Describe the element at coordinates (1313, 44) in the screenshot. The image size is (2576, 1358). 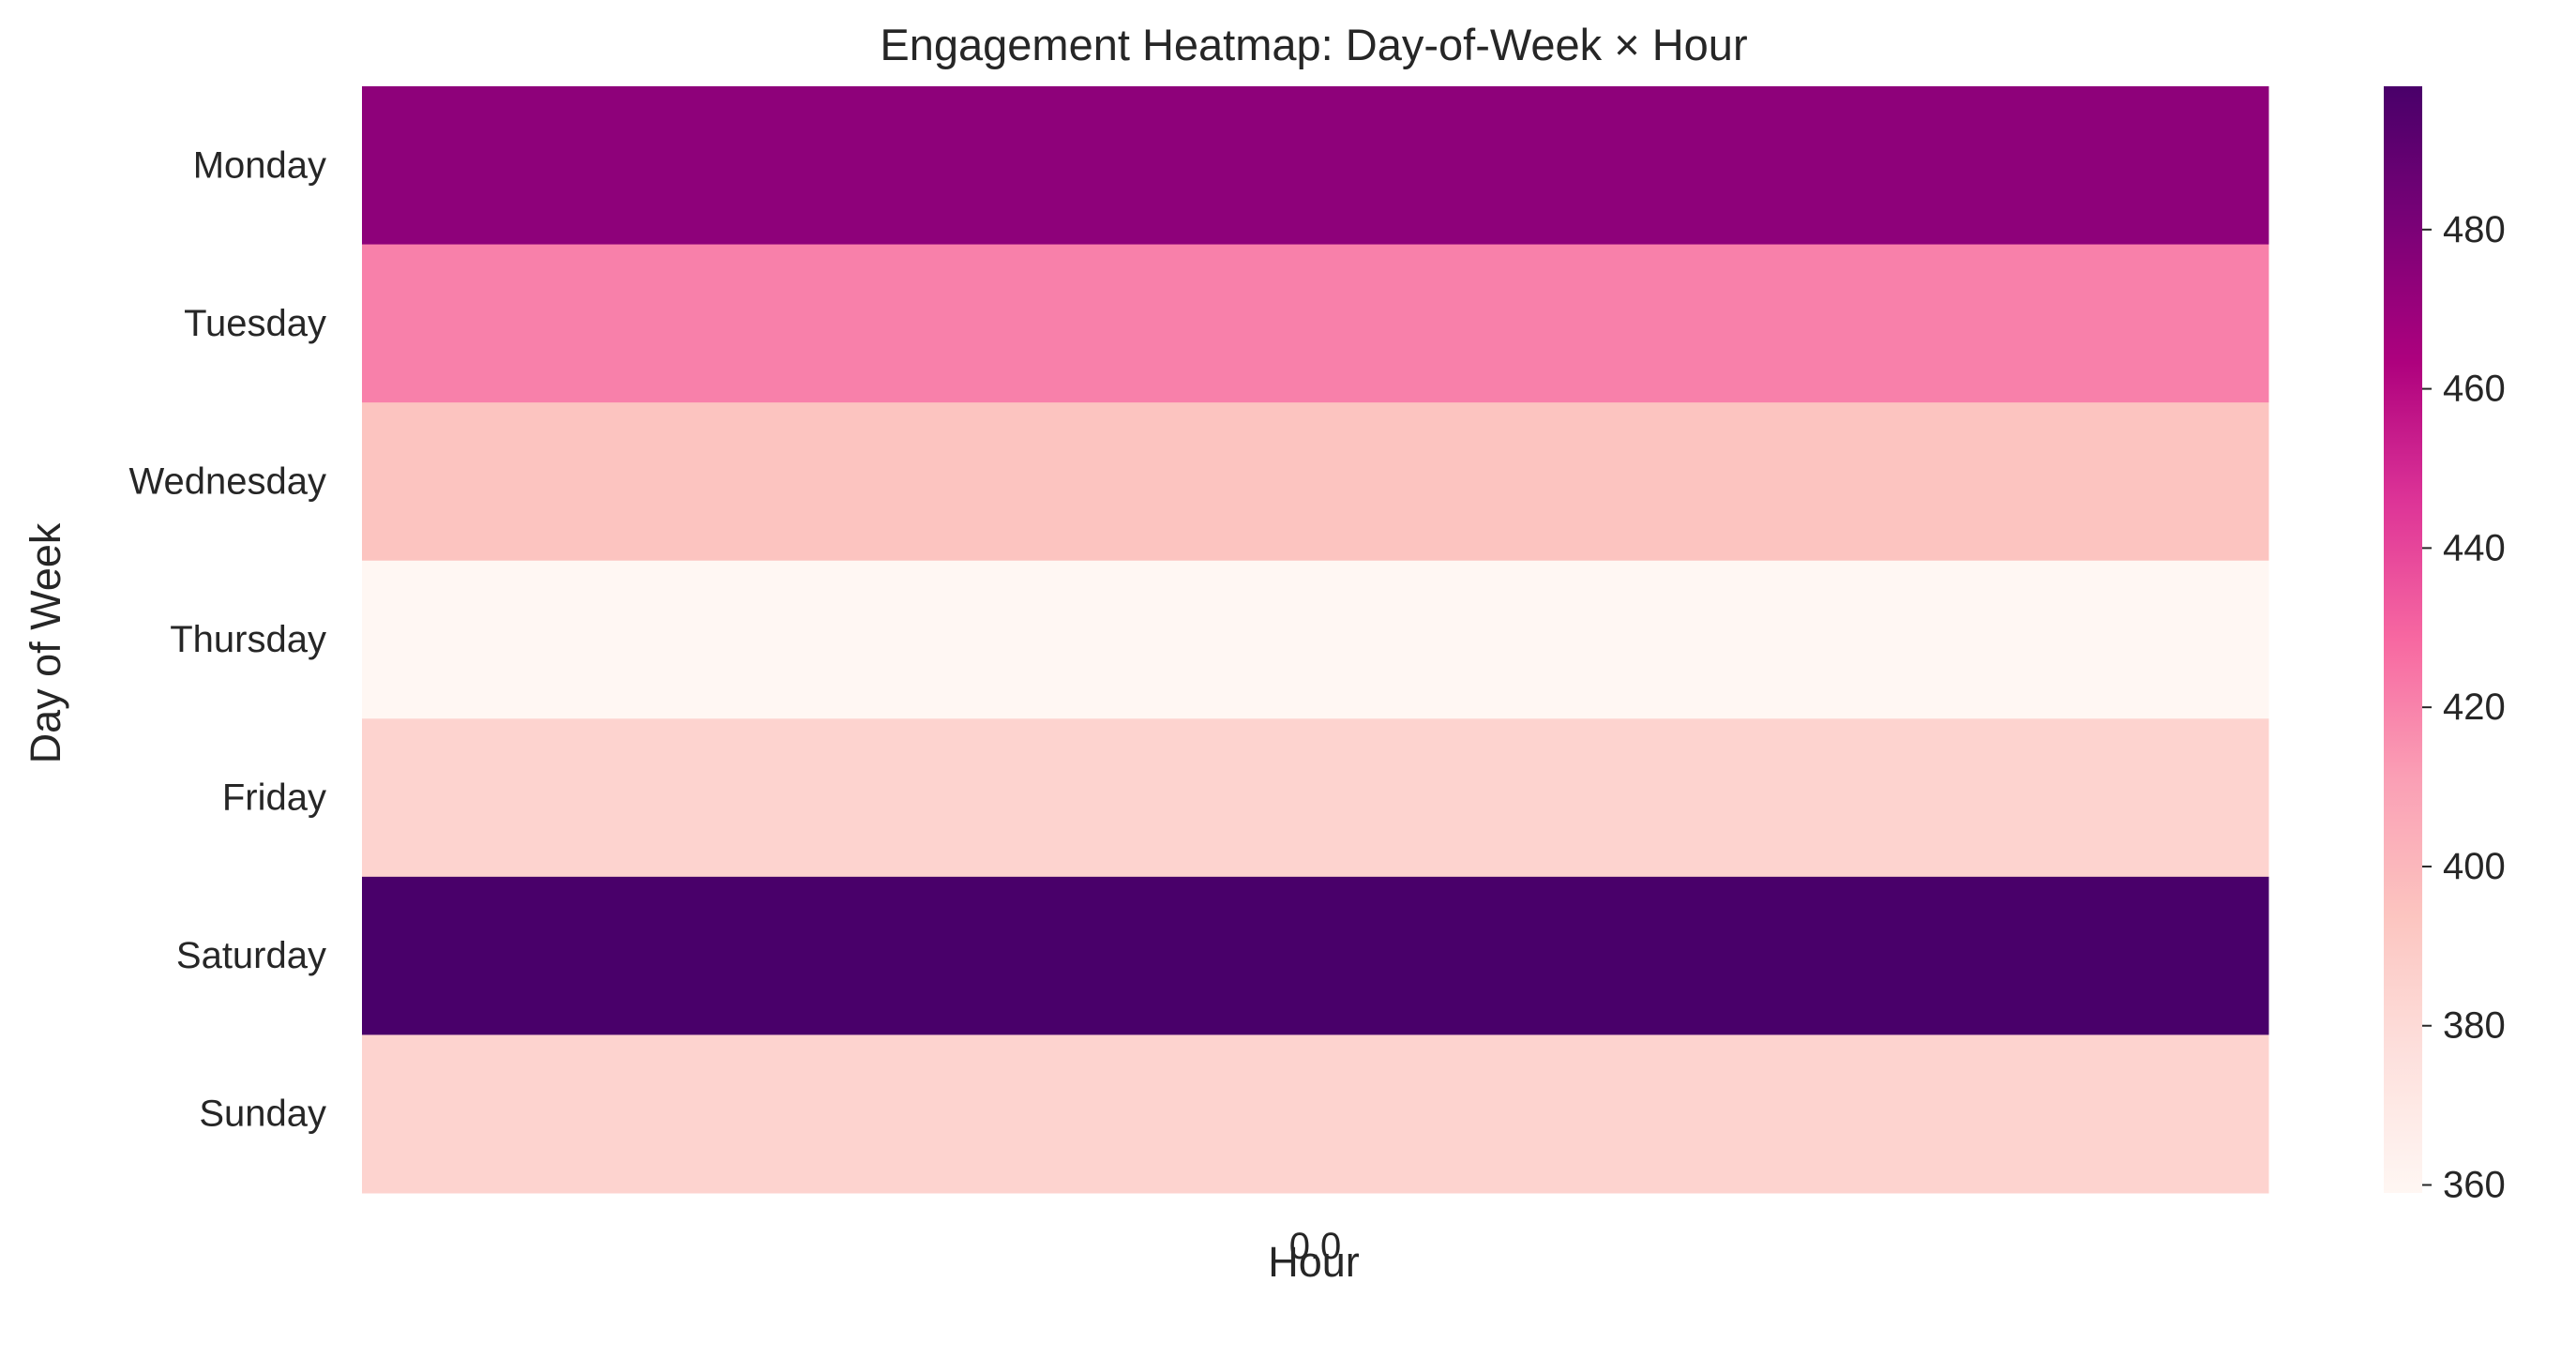
I see `chart-title: Engagement Heatmap: Day-of-Week × Hour` at that location.